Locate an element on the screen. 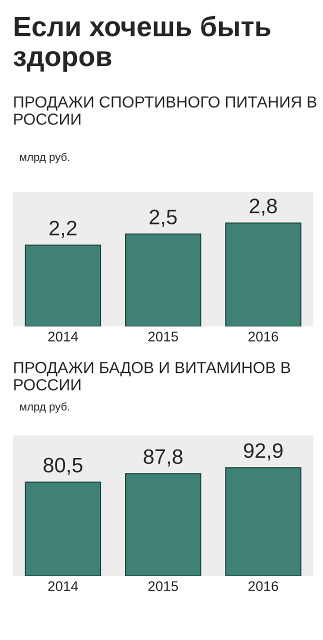 The height and width of the screenshot is (640, 323). data-label: 87,8 is located at coordinates (163, 457).